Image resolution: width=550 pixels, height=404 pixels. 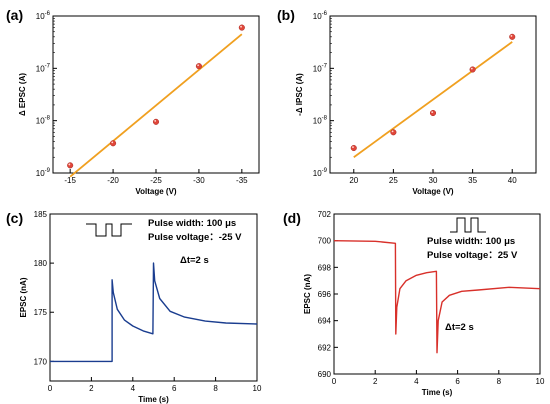 What do you see at coordinates (41, 263) in the screenshot?
I see `y-tick-label: 180` at bounding box center [41, 263].